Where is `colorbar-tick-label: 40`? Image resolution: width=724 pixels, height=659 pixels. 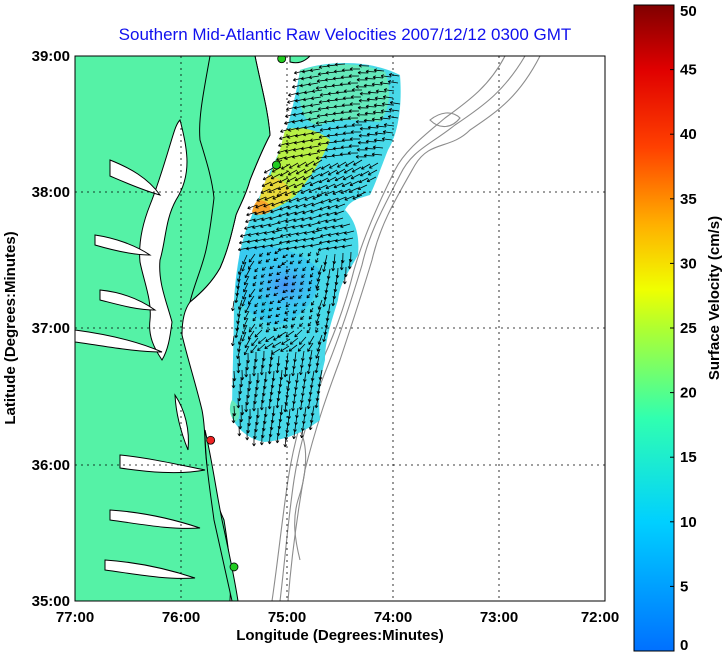
colorbar-tick-label: 40 is located at coordinates (688, 134).